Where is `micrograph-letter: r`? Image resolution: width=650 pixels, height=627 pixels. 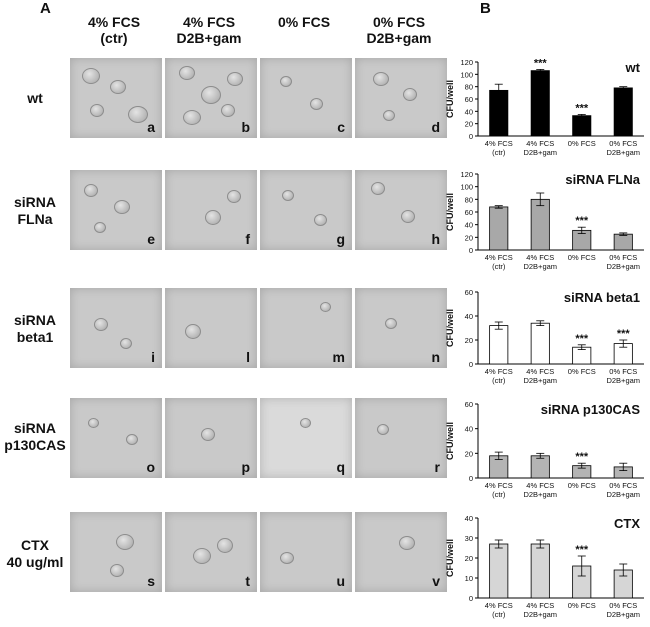 micrograph-letter: r is located at coordinates (437, 467).